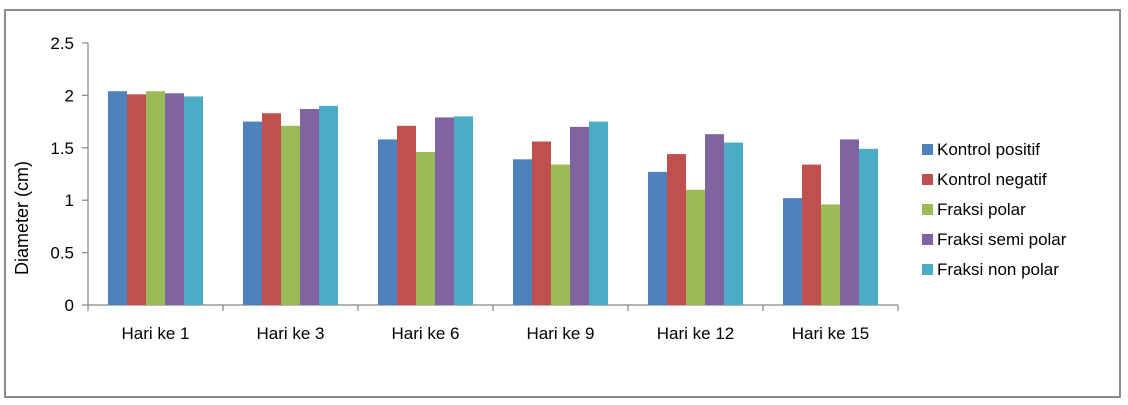  I want to click on y-tick-label: 2, so click(69, 95).